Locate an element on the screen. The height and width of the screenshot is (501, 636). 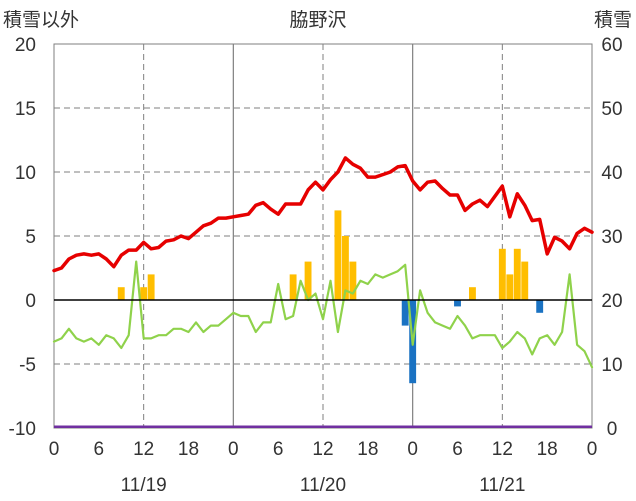
left-y-tick-label: 10 is located at coordinates (25, 173).